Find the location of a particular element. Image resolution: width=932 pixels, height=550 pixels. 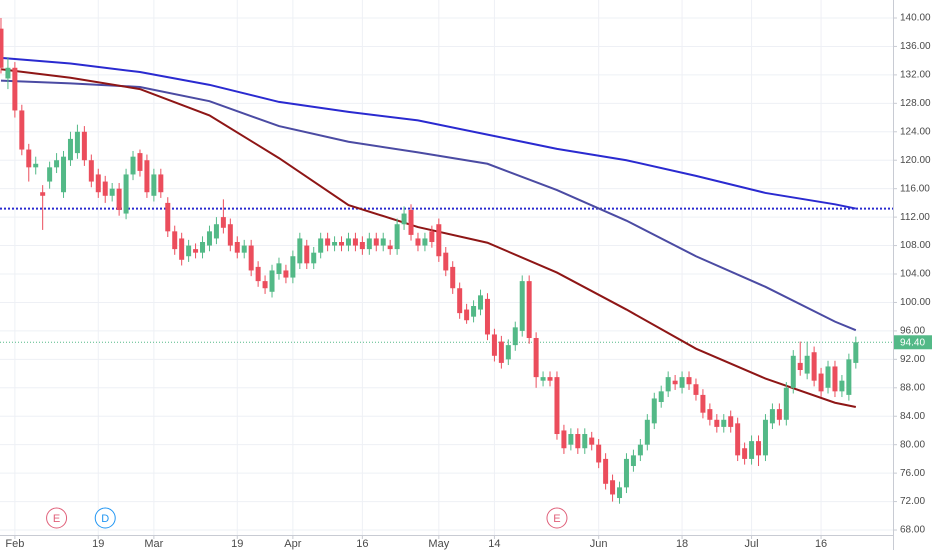

price-label: 94.40 is located at coordinates (912, 342).